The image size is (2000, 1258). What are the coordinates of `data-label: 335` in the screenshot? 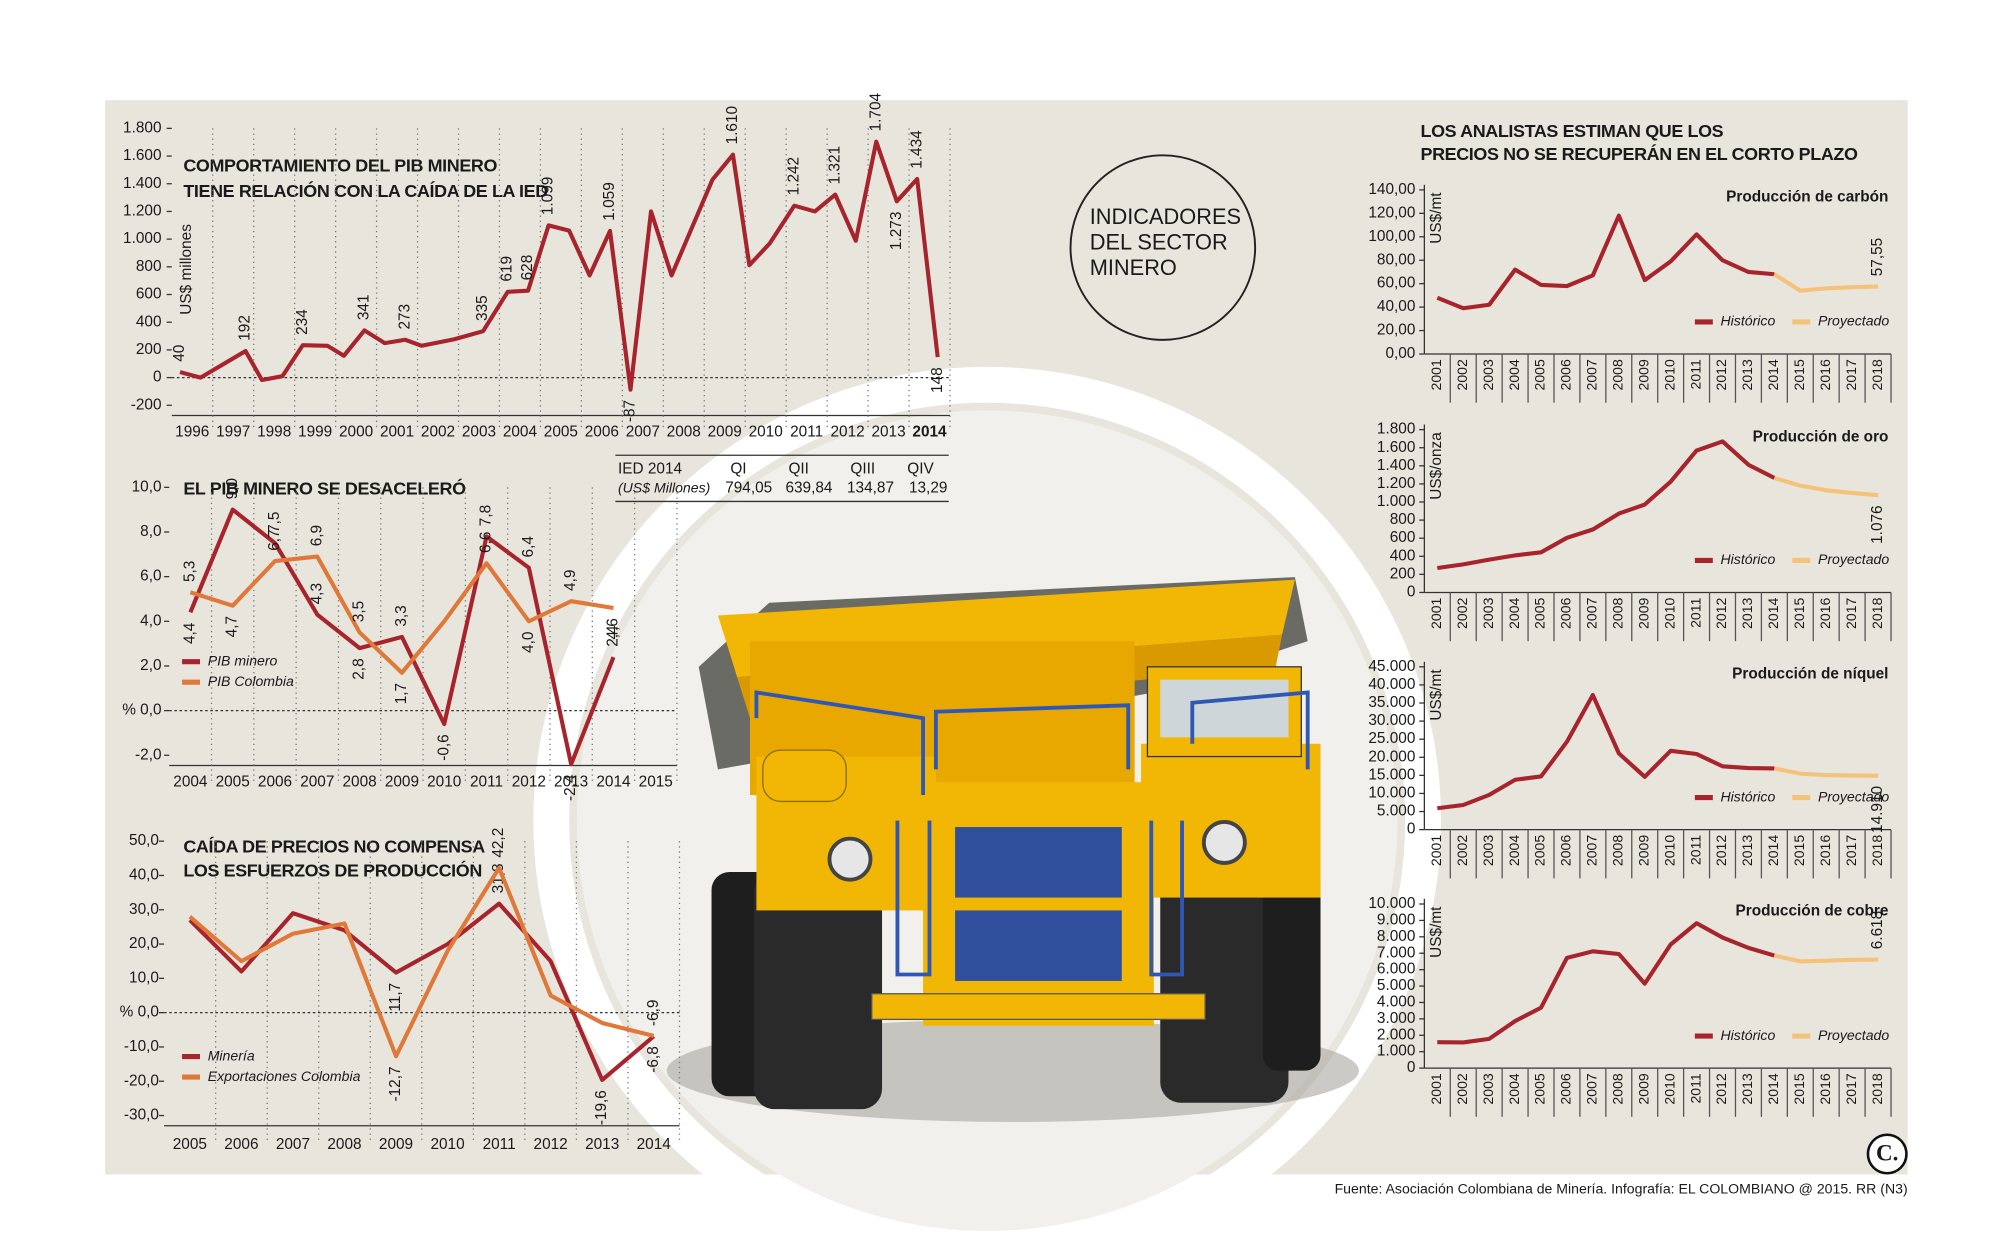 It's located at (482, 308).